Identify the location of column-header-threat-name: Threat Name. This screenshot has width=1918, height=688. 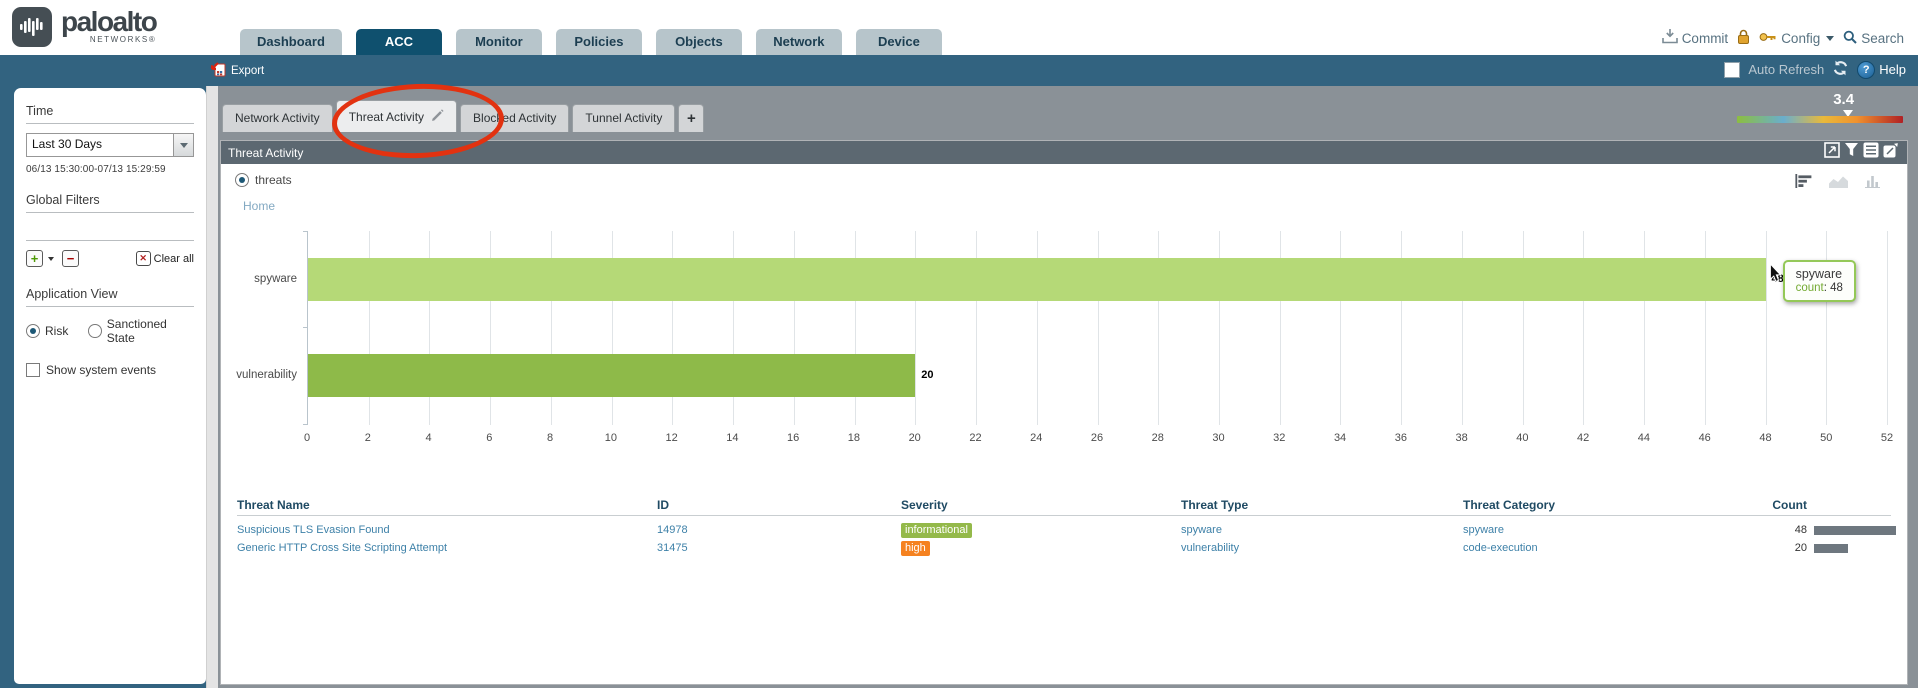
(273, 505).